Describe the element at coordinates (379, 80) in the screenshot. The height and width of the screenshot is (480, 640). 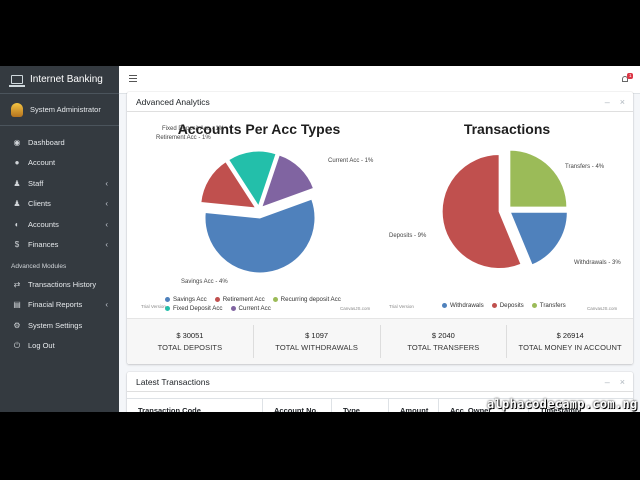
I see `top-navbar: 1` at that location.